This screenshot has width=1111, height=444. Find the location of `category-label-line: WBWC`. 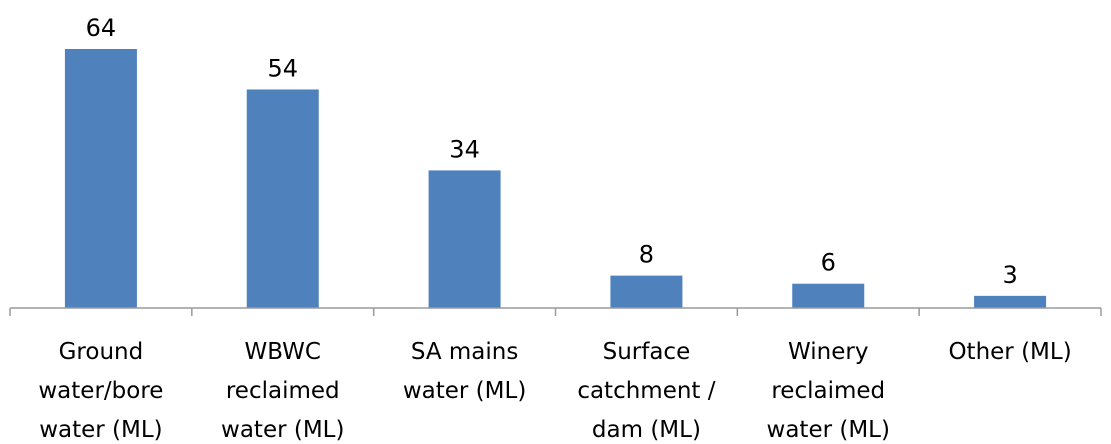

category-label-line: WBWC is located at coordinates (282, 352).